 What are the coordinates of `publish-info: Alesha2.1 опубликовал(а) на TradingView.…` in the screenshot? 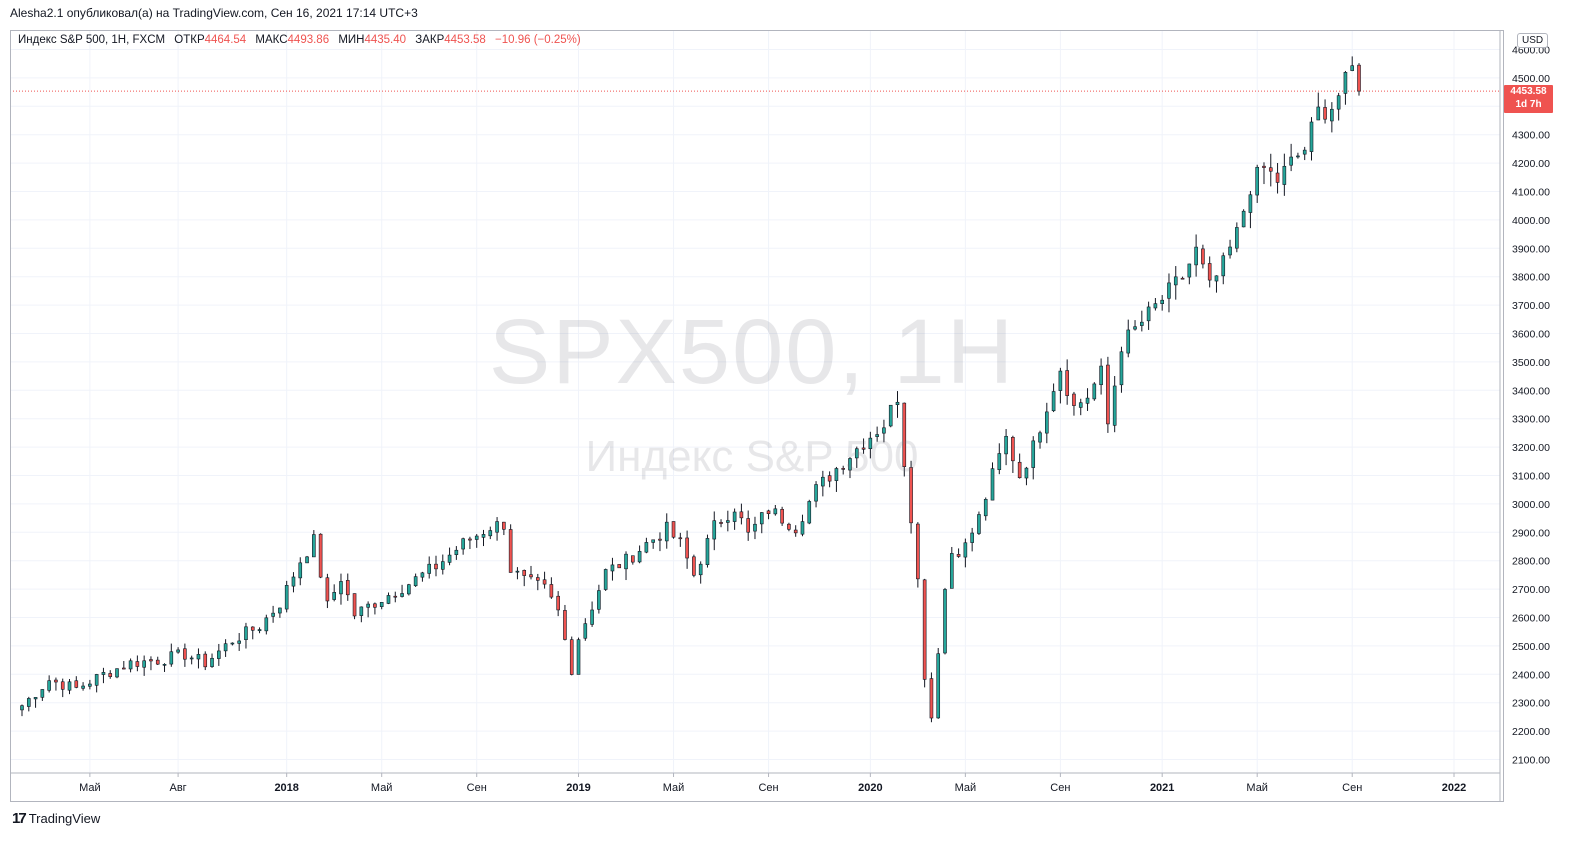 It's located at (214, 13).